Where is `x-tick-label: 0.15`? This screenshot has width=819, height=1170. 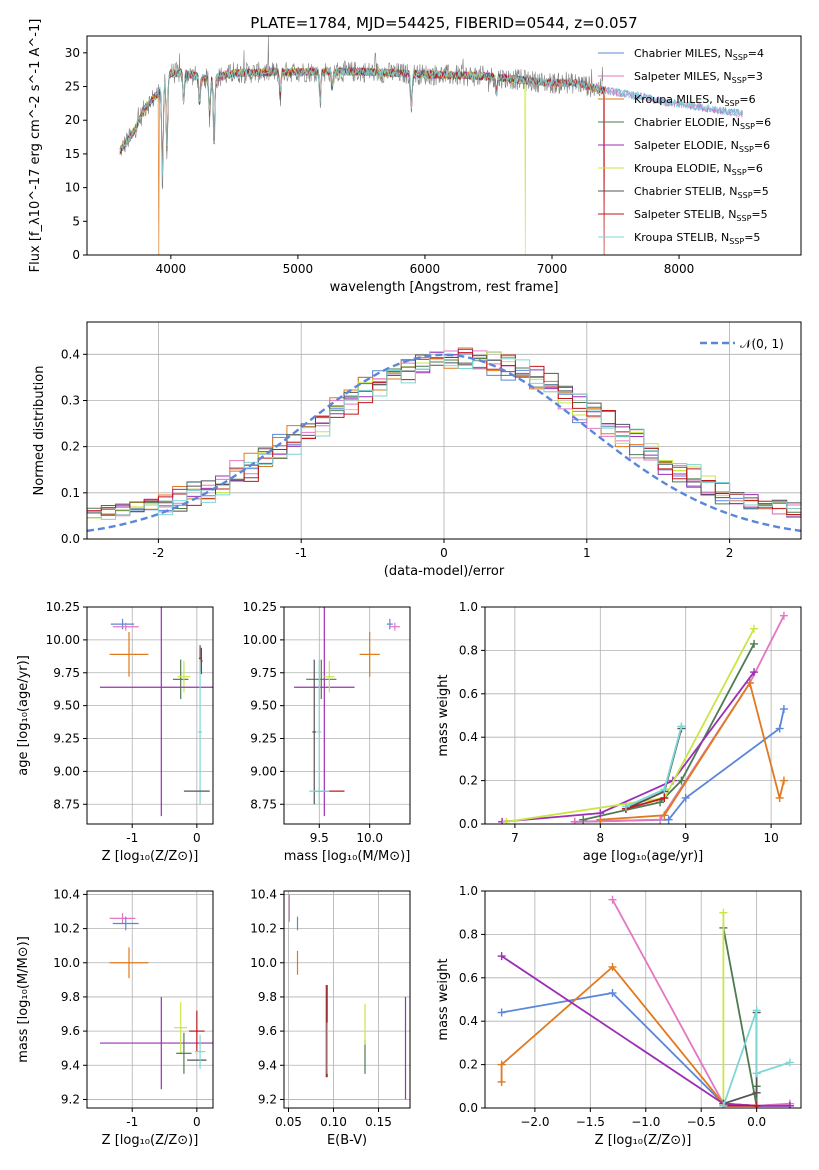
x-tick-label: 0.15 is located at coordinates (378, 1122).